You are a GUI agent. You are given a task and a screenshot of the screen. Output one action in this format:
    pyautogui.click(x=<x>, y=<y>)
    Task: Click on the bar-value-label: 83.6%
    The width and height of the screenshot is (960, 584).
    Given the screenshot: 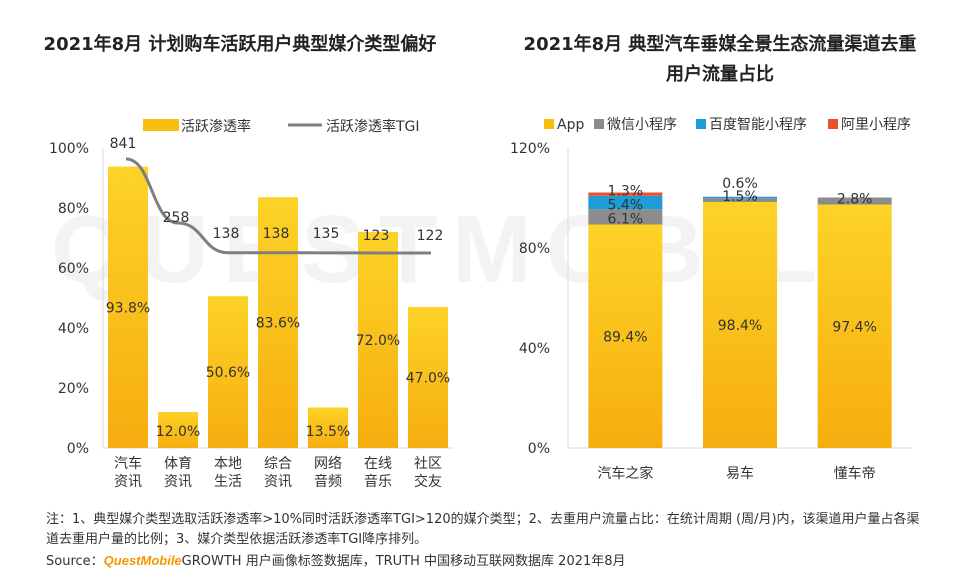 What is the action you would take?
    pyautogui.click(x=278, y=324)
    